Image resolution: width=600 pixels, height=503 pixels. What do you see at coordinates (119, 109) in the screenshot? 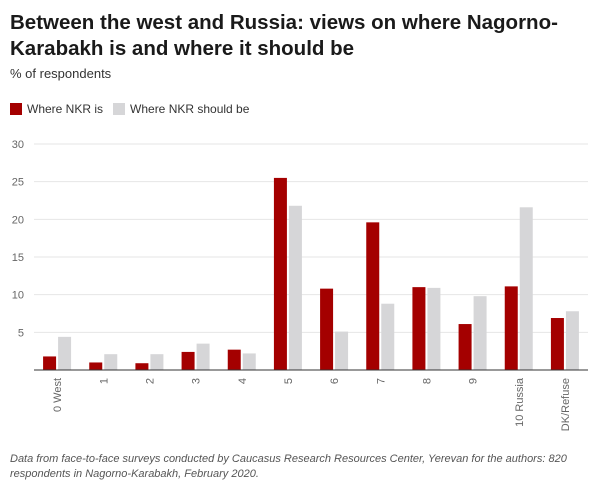
I see `legend-swatch-should` at bounding box center [119, 109].